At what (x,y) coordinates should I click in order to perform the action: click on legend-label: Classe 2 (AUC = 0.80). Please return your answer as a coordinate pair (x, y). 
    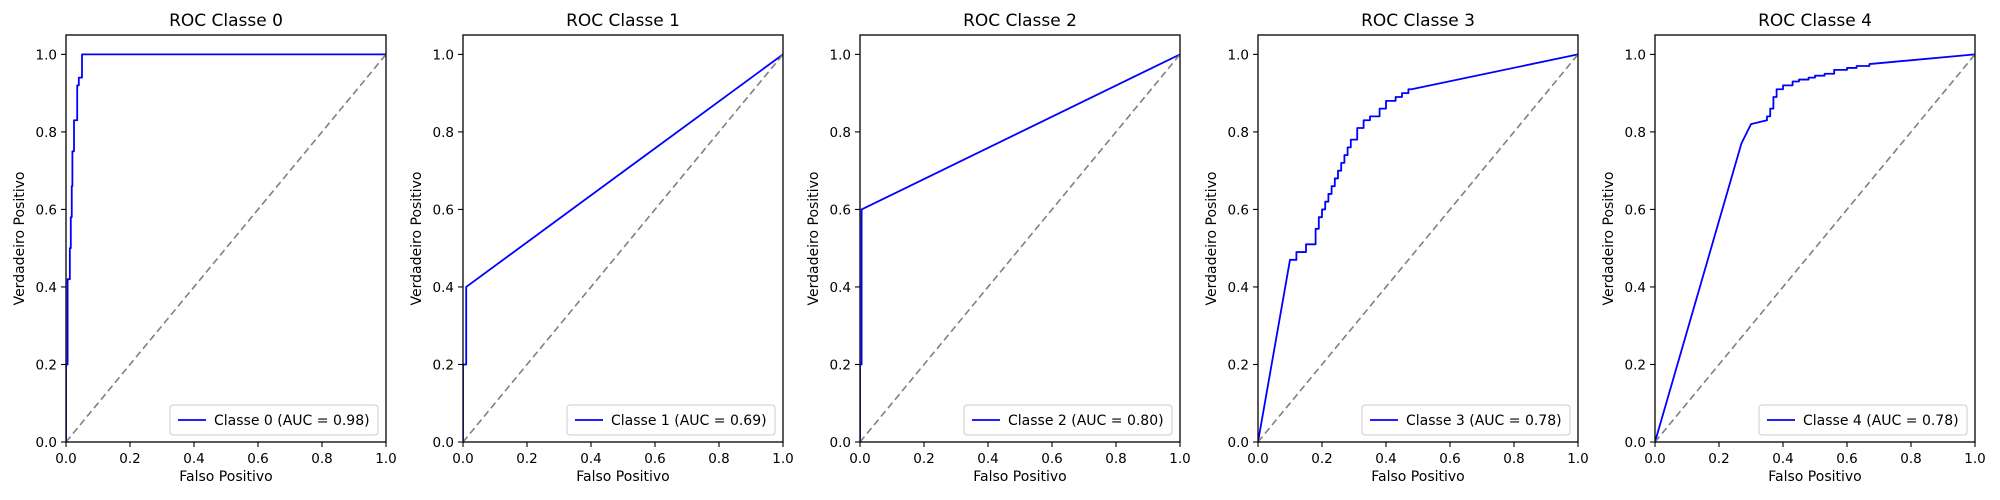
    Looking at the image, I should click on (1086, 421).